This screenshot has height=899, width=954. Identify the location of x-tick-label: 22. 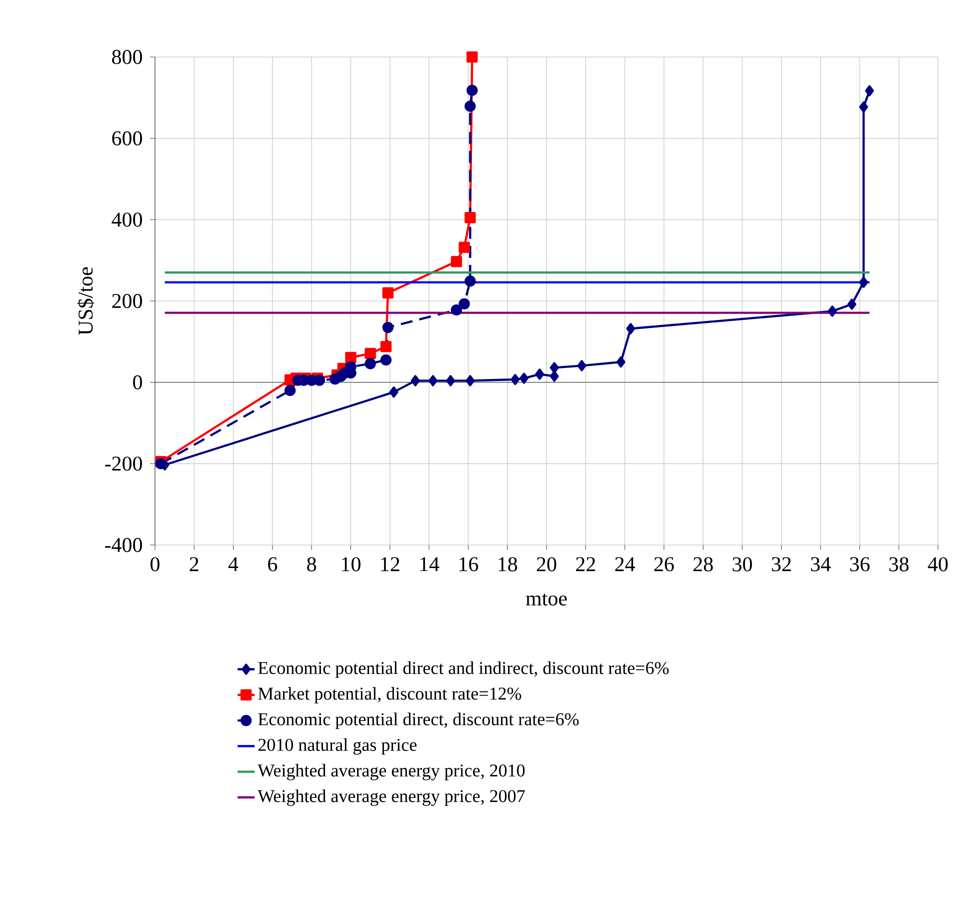
(585, 564).